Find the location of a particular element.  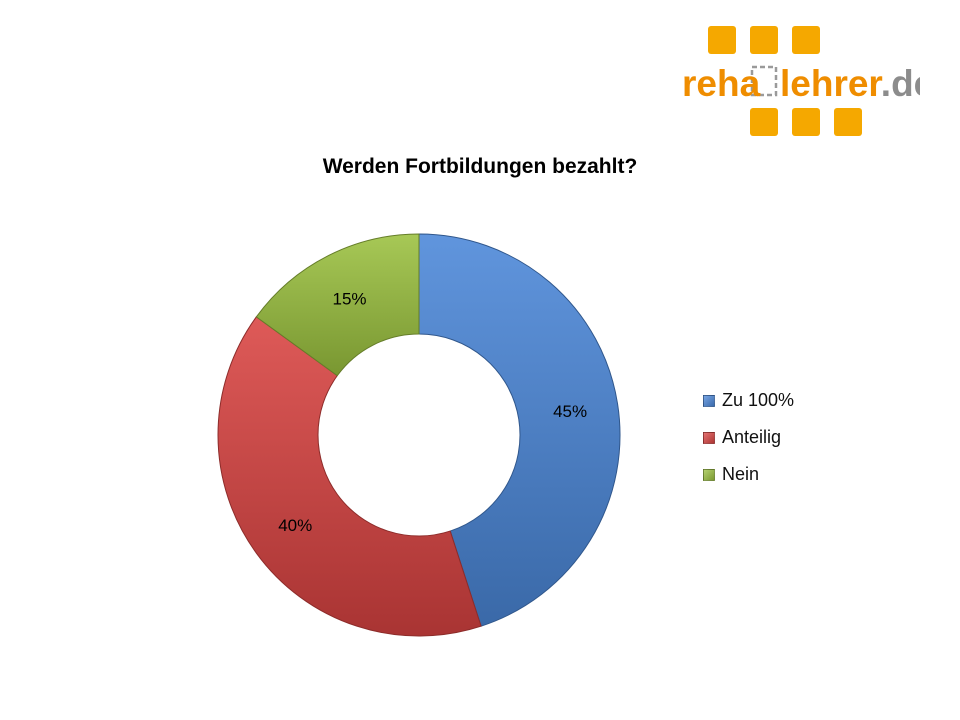

logo-blocks is located at coordinates (785, 81).